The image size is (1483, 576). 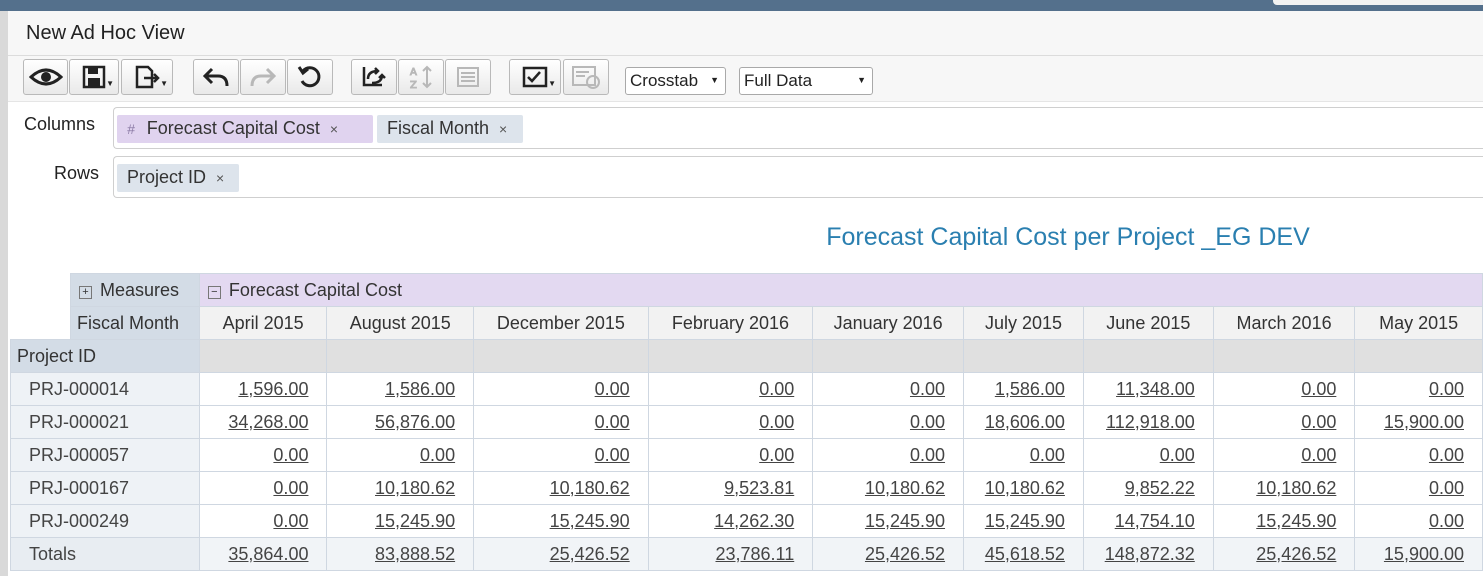 I want to click on project-id-cell: PRJ-000021, so click(x=105, y=422).